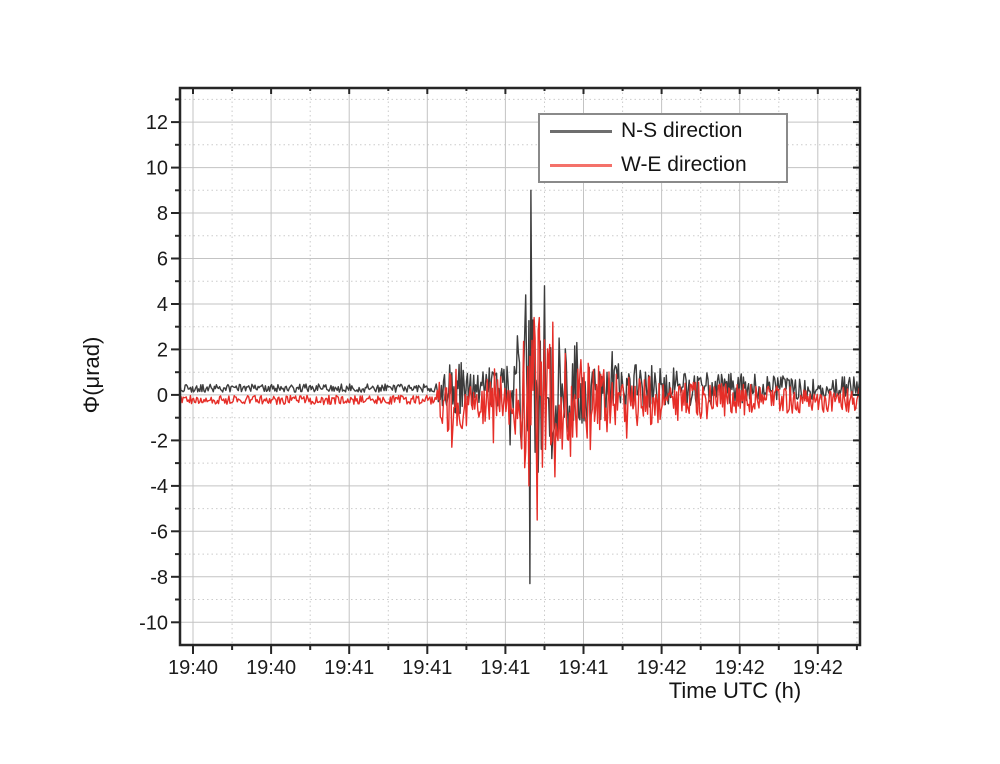  What do you see at coordinates (162, 305) in the screenshot?
I see `y-tick-label: 4` at bounding box center [162, 305].